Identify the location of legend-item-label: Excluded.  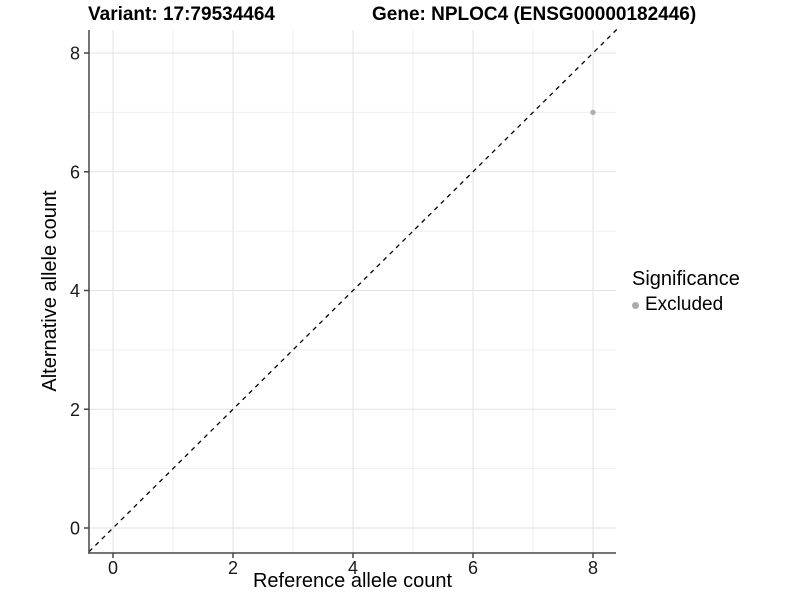
(684, 304).